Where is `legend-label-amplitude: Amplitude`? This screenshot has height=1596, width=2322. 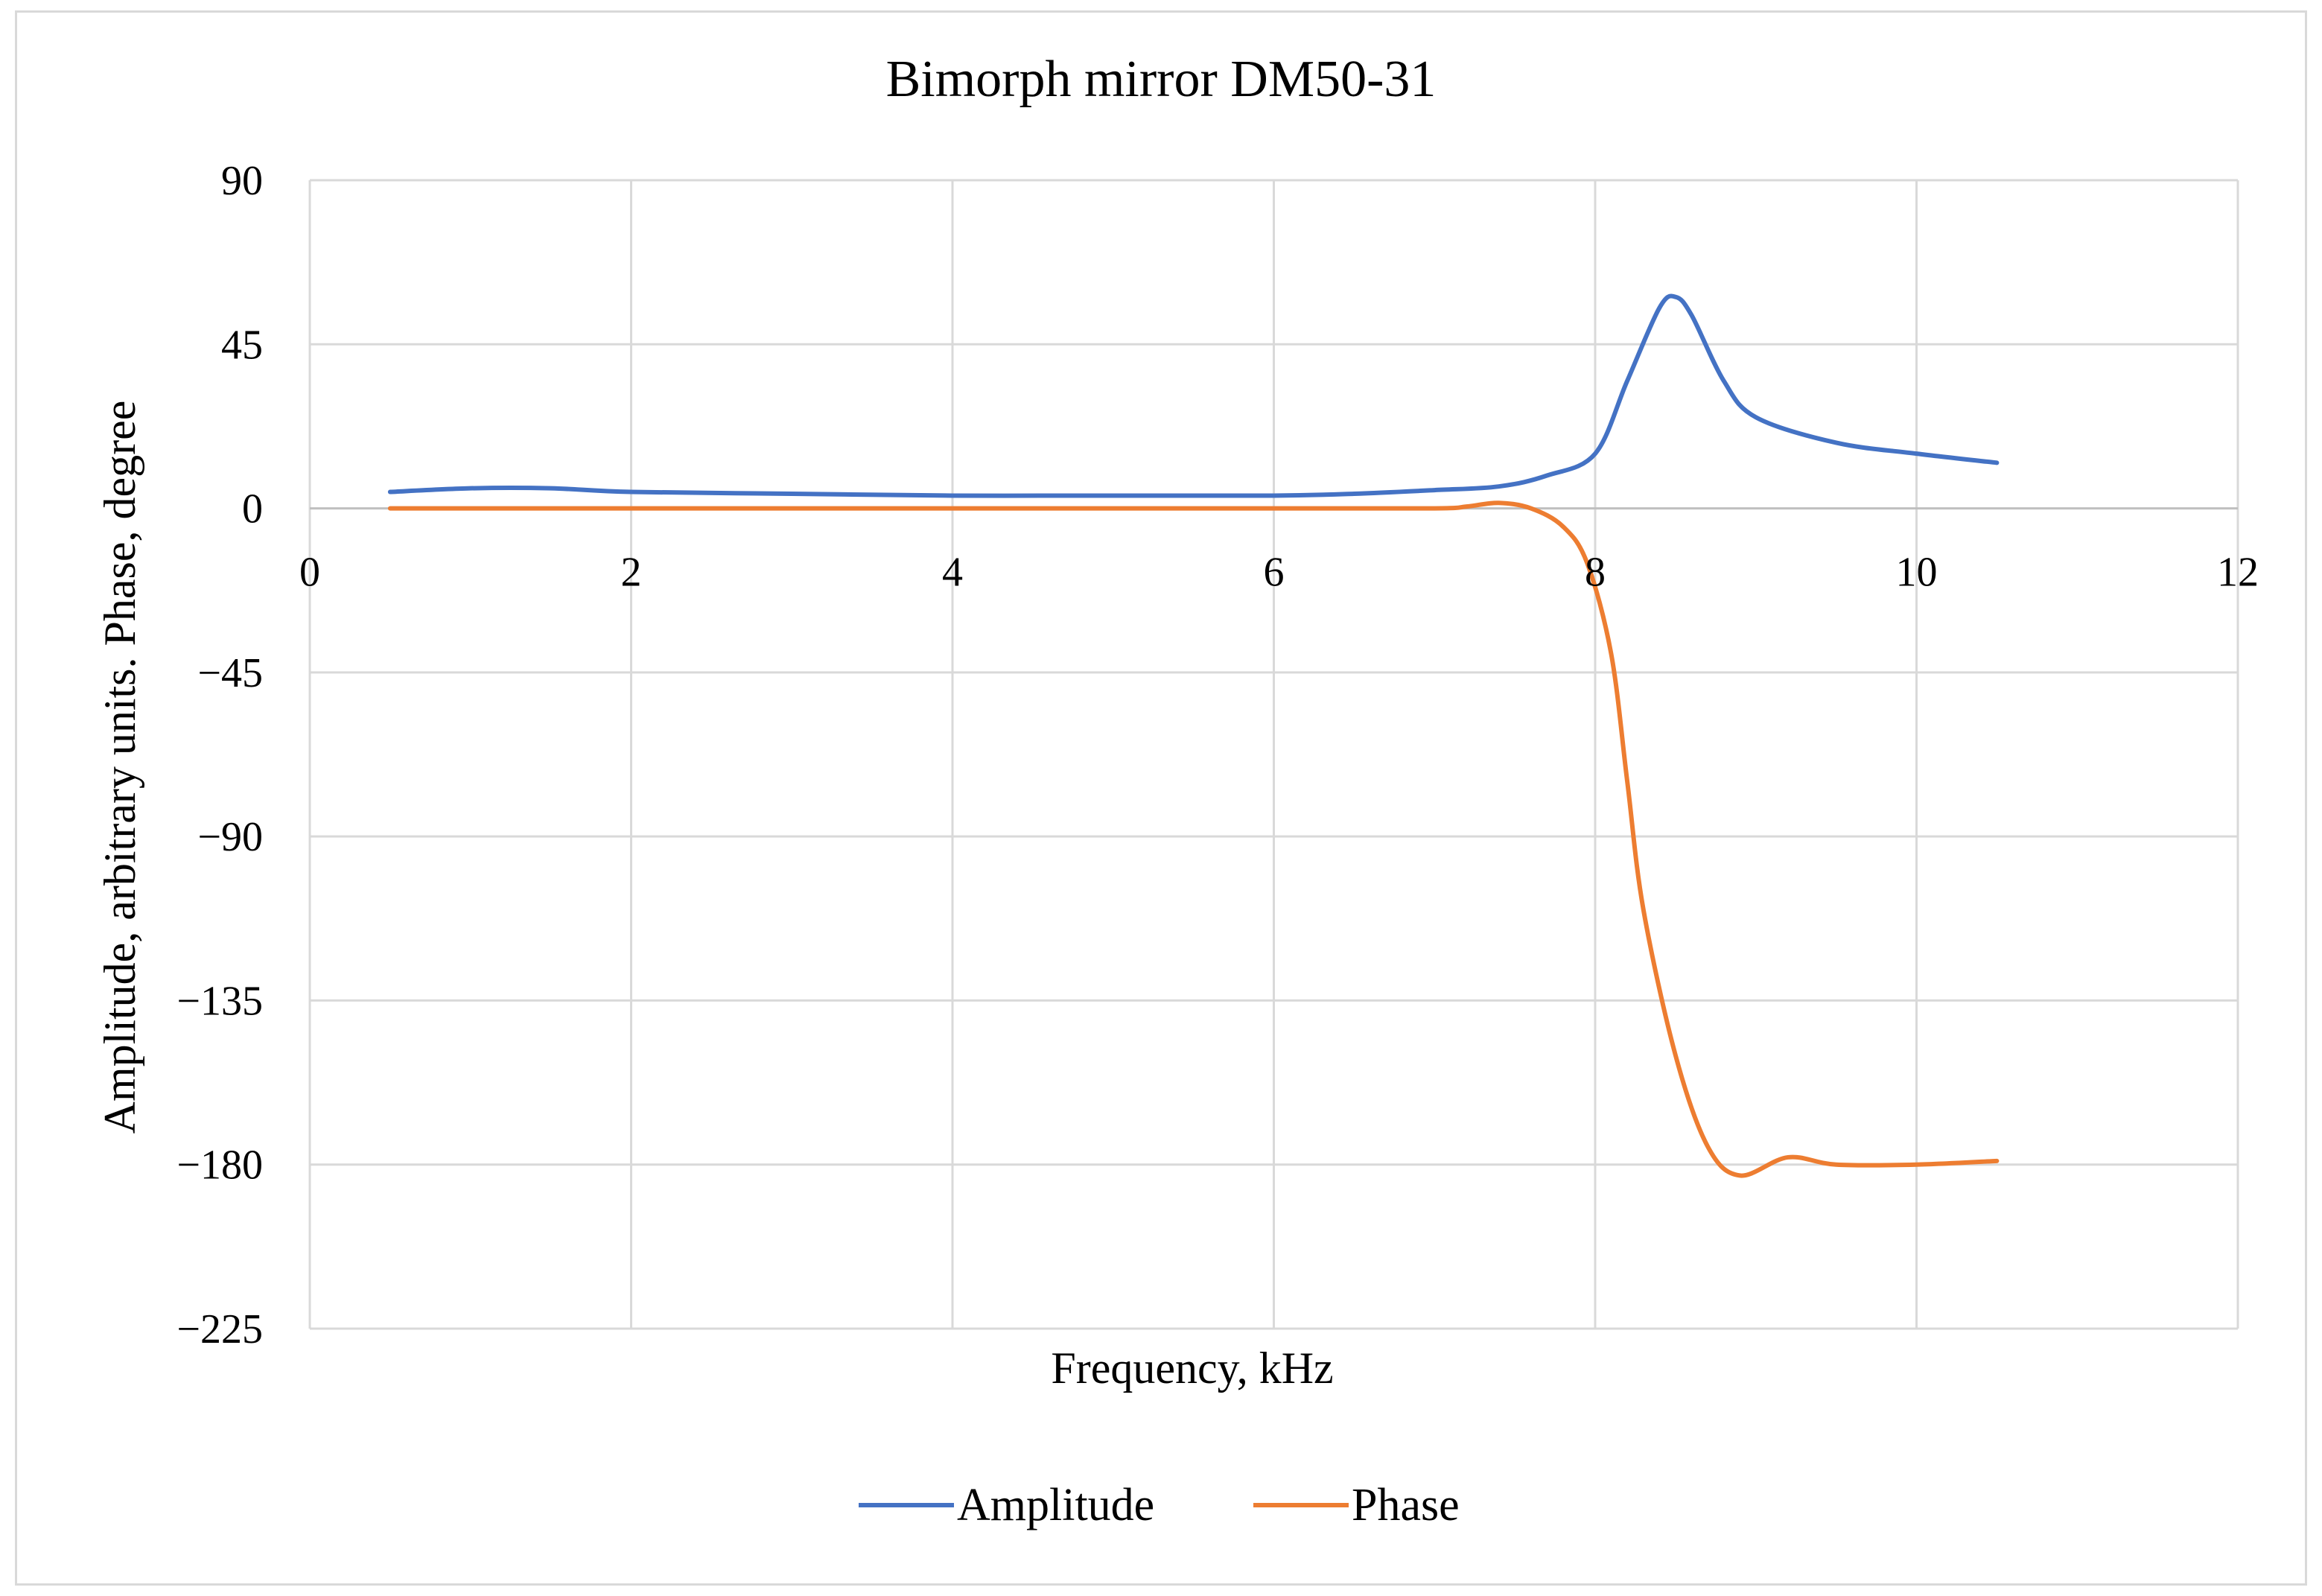
legend-label-amplitude: Amplitude is located at coordinates (1055, 1505).